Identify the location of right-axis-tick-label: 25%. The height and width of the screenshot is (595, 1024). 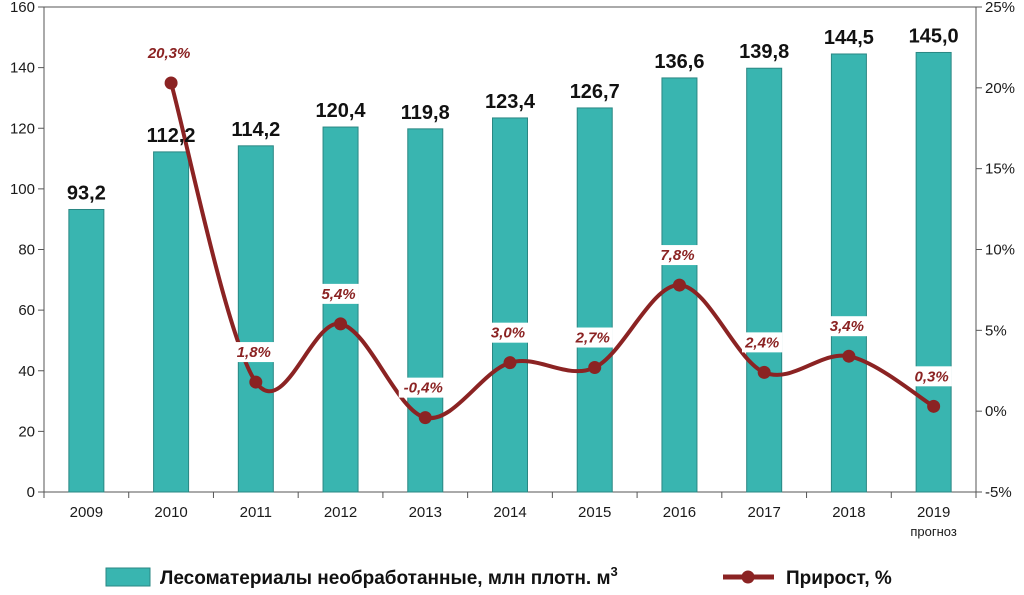
(1000, 8).